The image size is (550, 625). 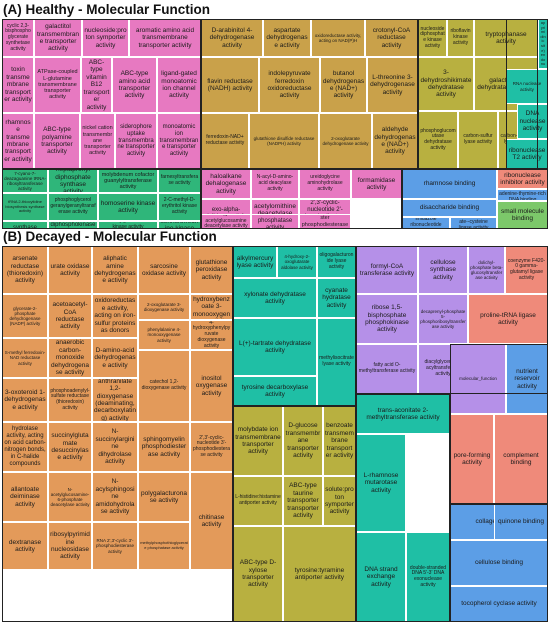 What do you see at coordinates (25, 225) in the screenshot?
I see `treemap-cell-2-3-cyclic-gmp-amp-synthase-activity: 2',3'-cyclic GMP-AMP synthase activity` at bounding box center [25, 225].